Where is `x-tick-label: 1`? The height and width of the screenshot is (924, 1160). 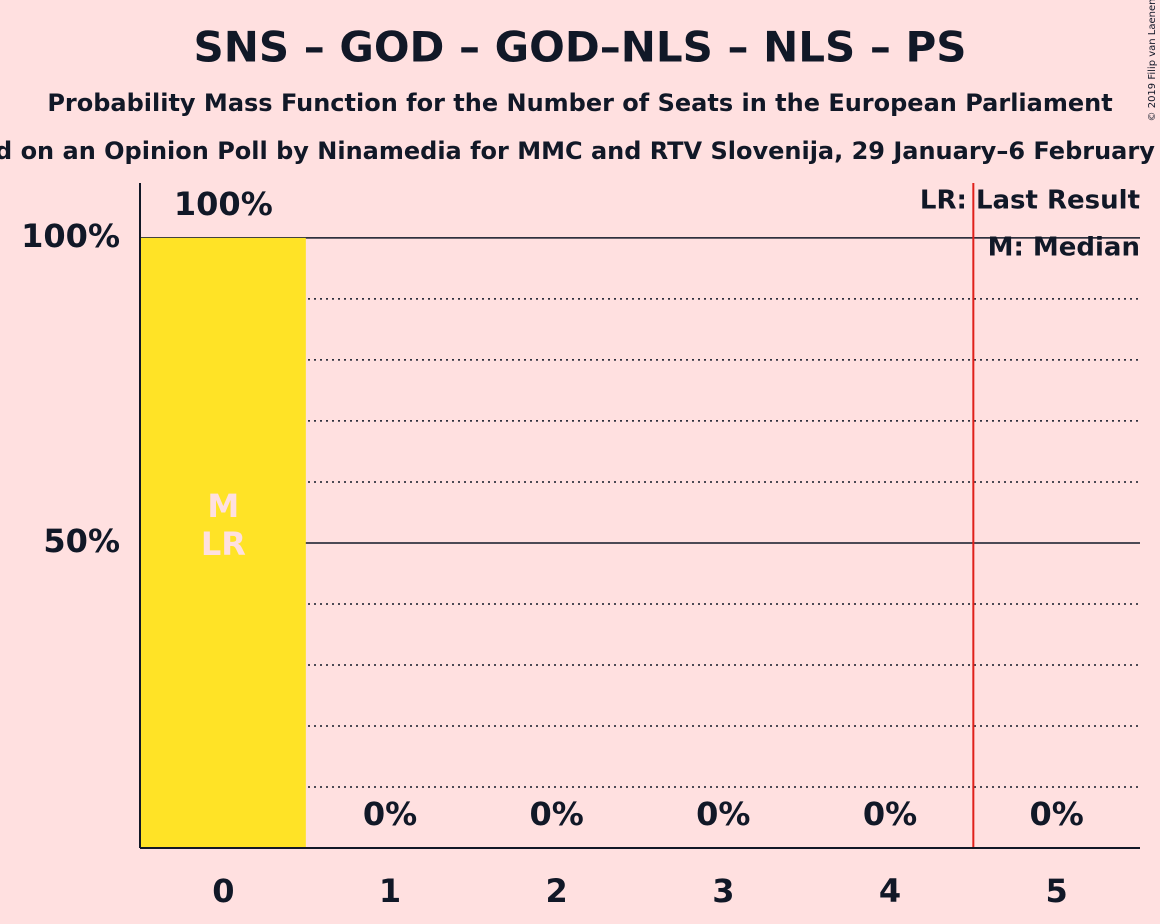 x-tick-label: 1 is located at coordinates (390, 891).